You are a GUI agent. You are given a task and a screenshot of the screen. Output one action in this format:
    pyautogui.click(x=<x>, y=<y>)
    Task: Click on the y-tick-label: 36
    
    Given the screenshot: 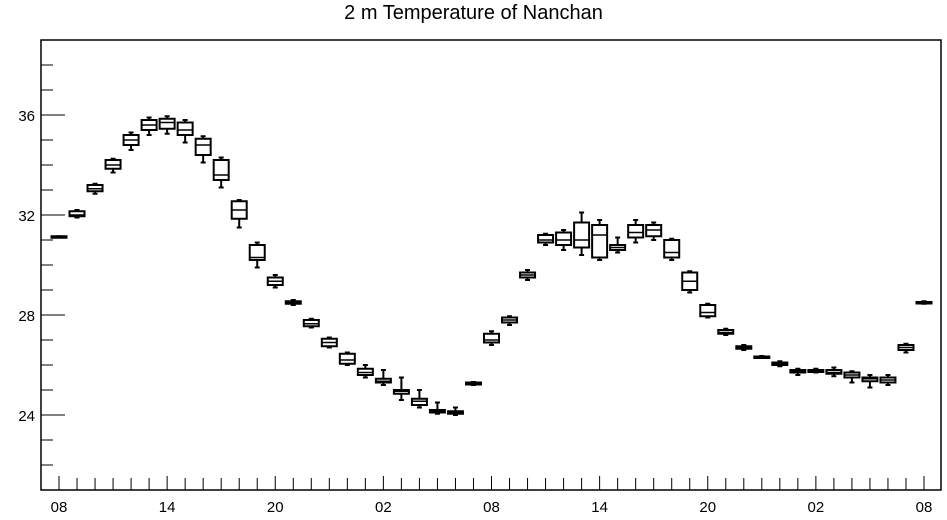 What is the action you would take?
    pyautogui.click(x=26, y=116)
    